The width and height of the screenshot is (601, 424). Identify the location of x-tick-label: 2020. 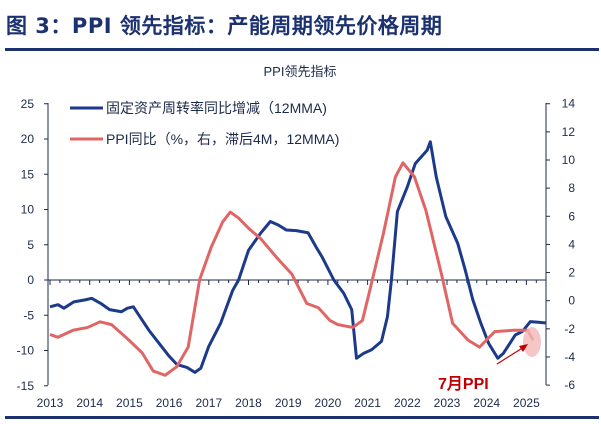
(328, 403).